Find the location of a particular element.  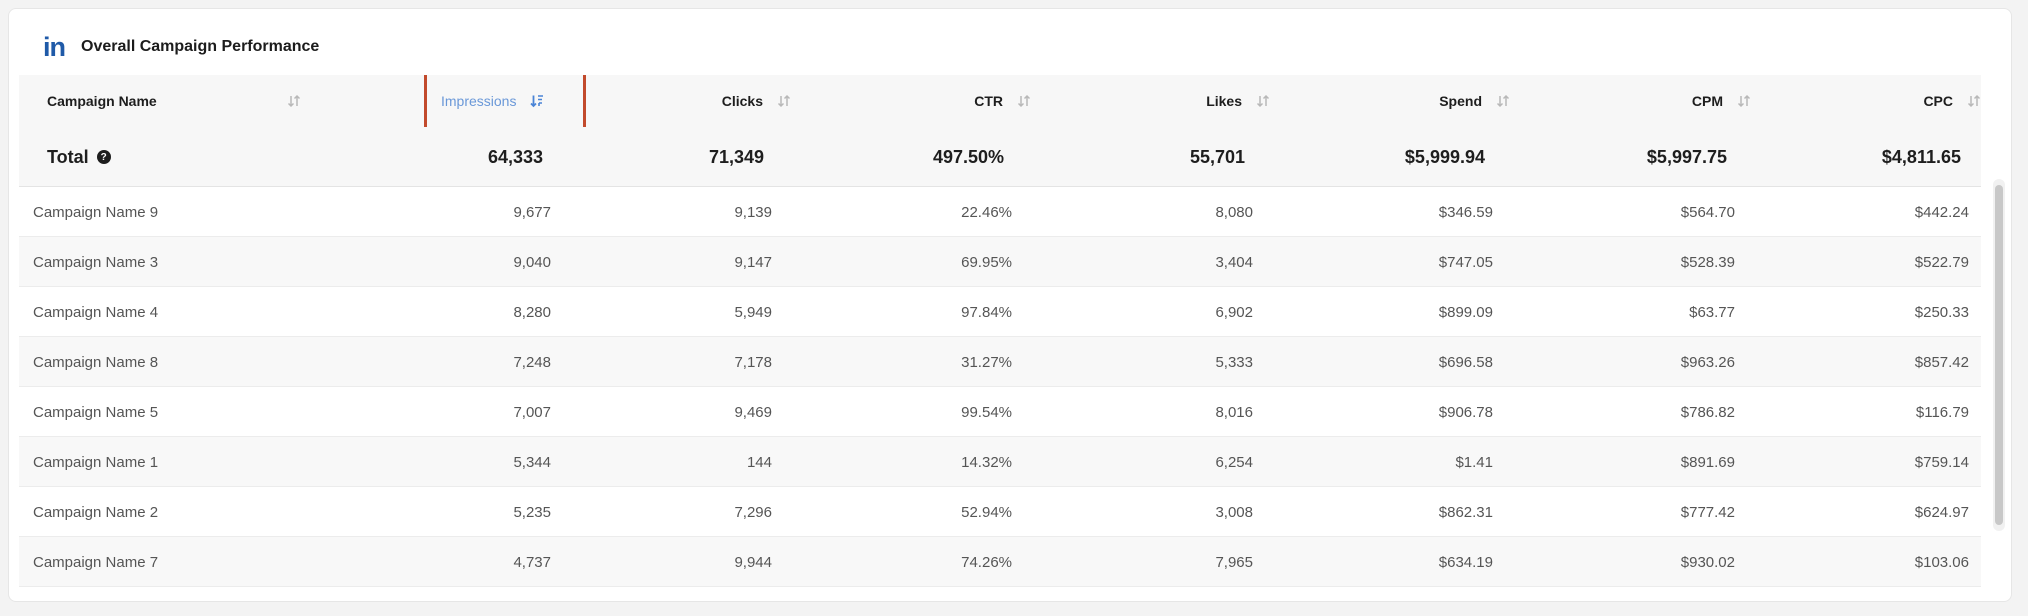

vertical-scrollbar is located at coordinates (1999, 355).